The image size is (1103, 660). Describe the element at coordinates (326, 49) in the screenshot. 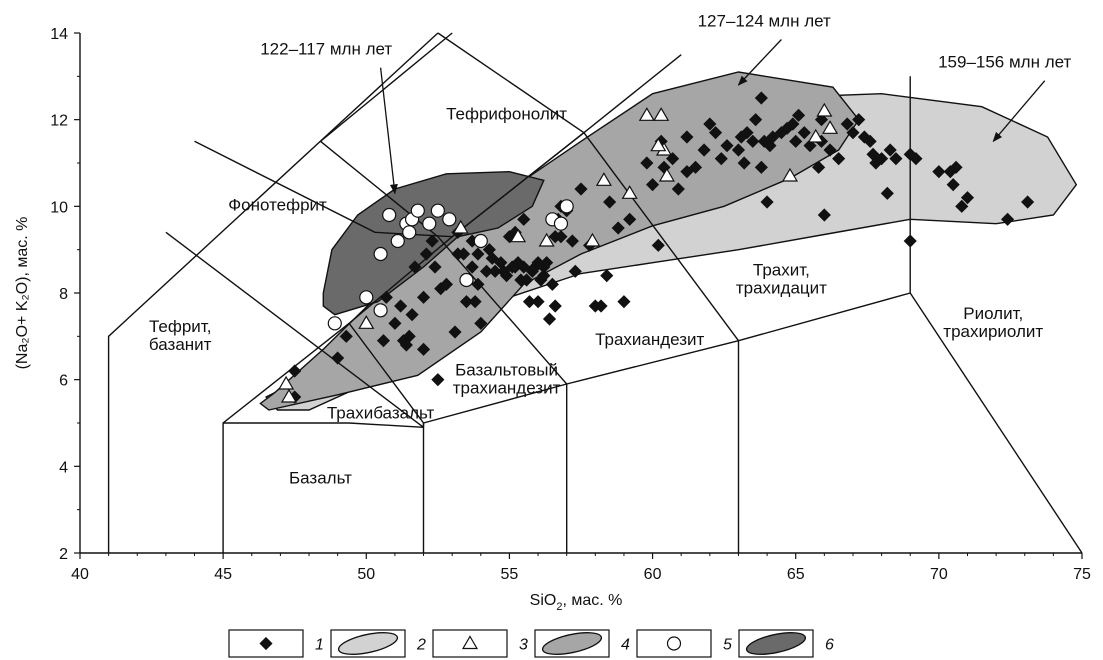

I see `age-annotation: 122–117 млн лет` at that location.